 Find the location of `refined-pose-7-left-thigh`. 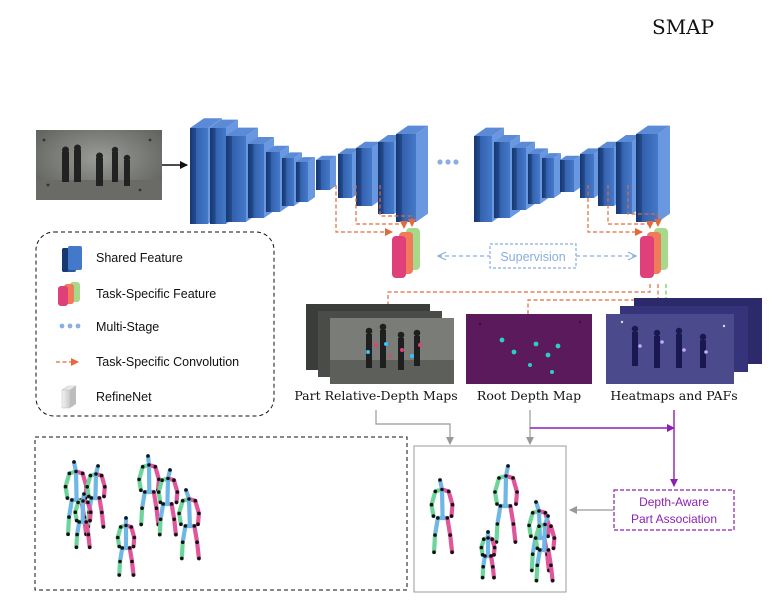

refined-pose-7-left-thigh is located at coordinates (78, 528).